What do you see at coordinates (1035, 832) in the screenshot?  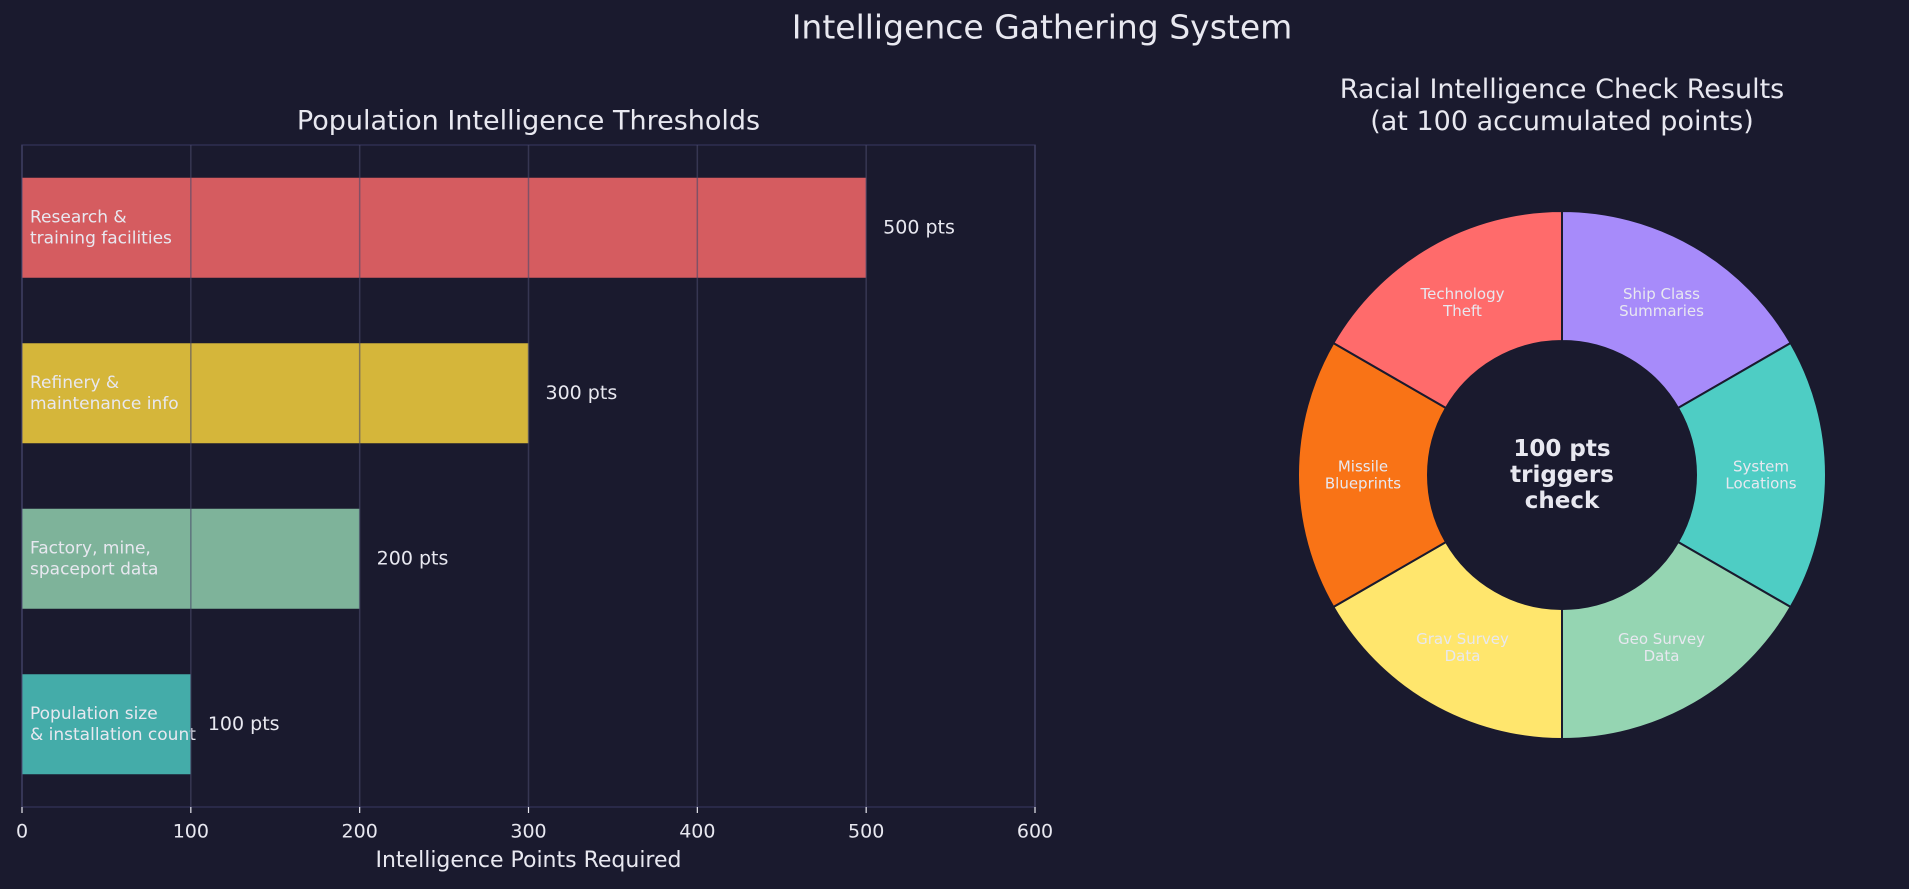 I see `x-tick-label: 600` at bounding box center [1035, 832].